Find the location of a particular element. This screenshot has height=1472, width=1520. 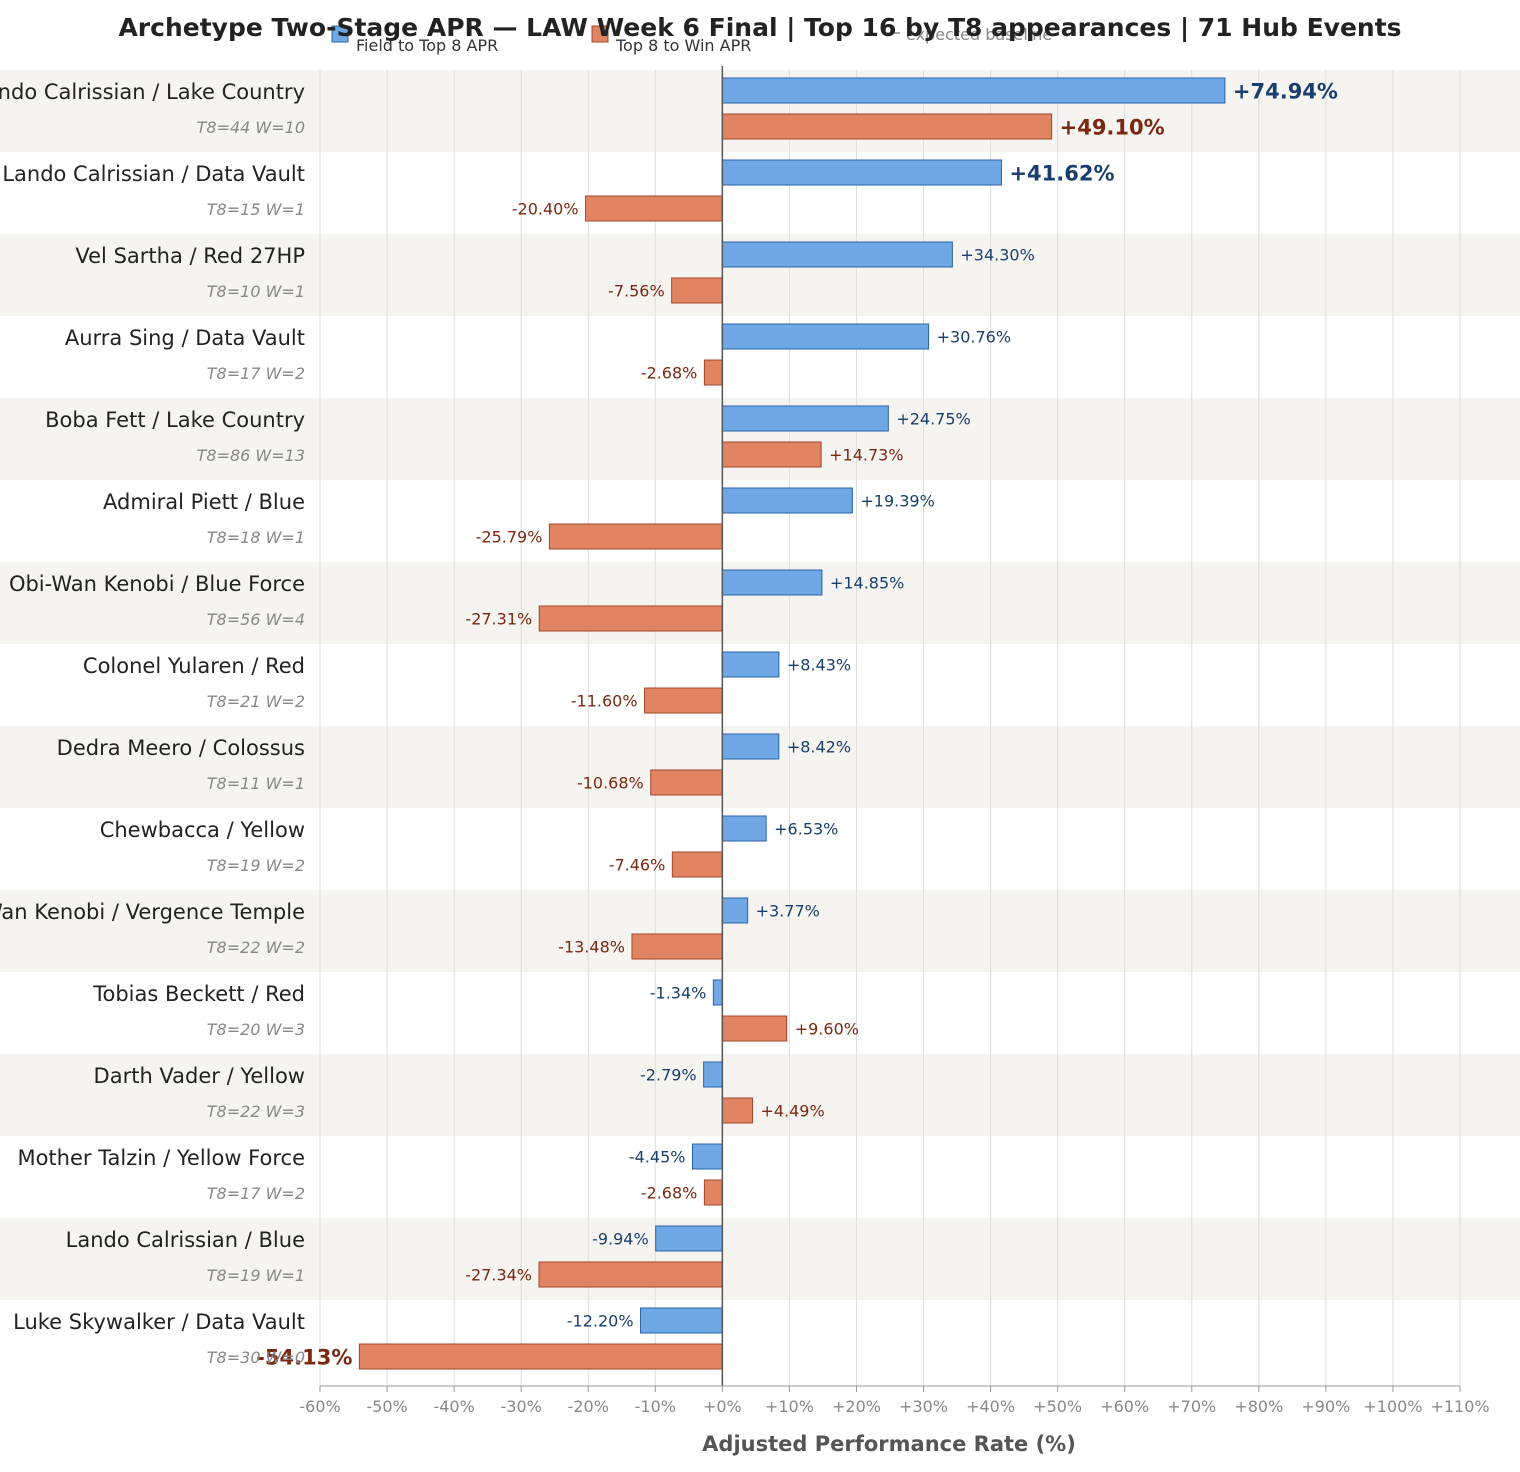

x-tick-label: +110% is located at coordinates (1459, 1406).